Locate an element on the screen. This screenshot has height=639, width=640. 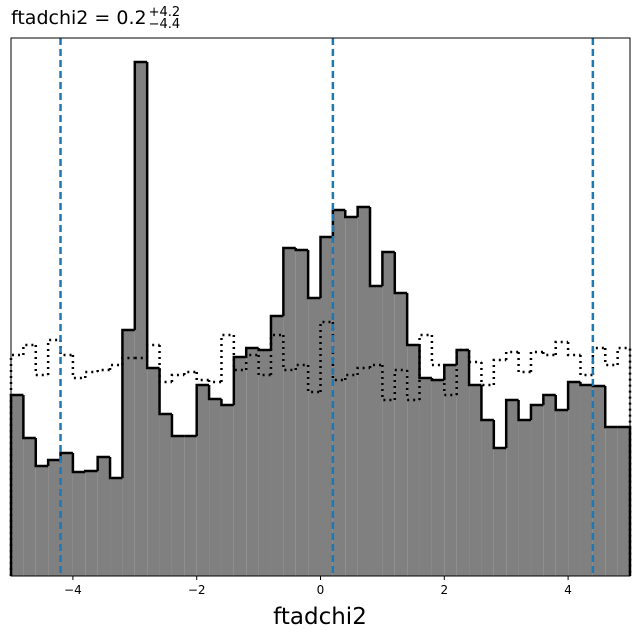
x-tick-label: 0 is located at coordinates (321, 590).